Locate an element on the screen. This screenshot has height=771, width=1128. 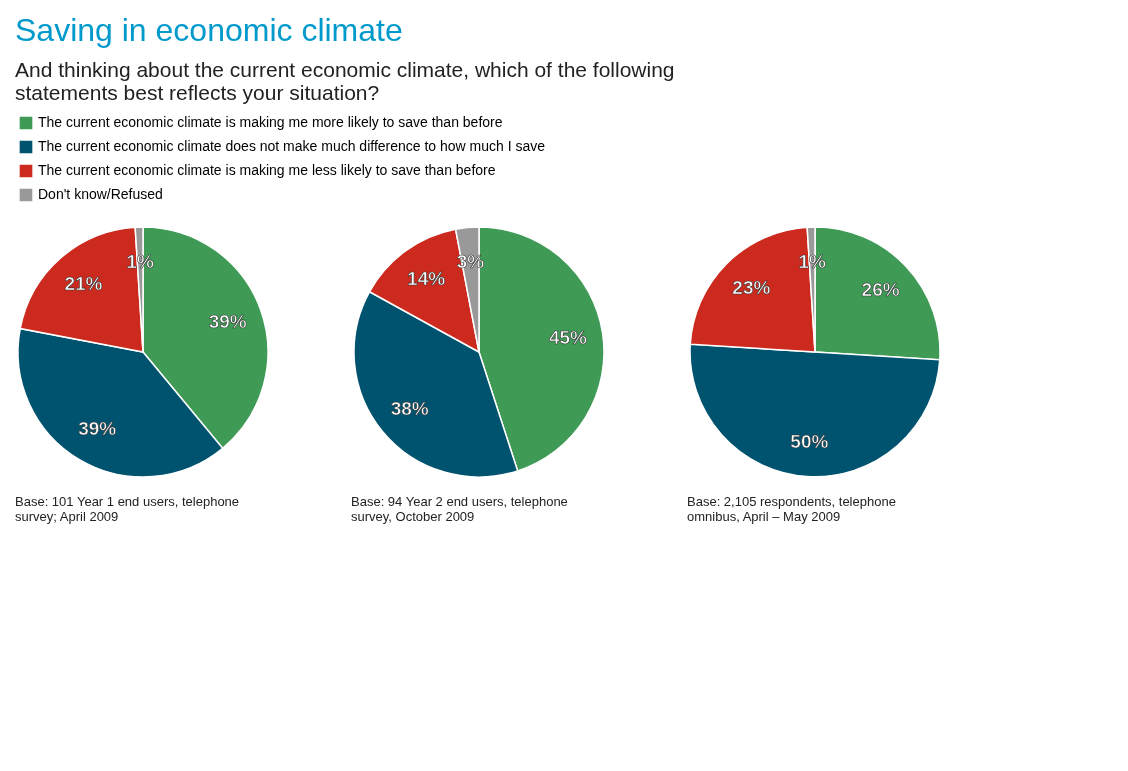
data-label: 21% is located at coordinates (83, 284).